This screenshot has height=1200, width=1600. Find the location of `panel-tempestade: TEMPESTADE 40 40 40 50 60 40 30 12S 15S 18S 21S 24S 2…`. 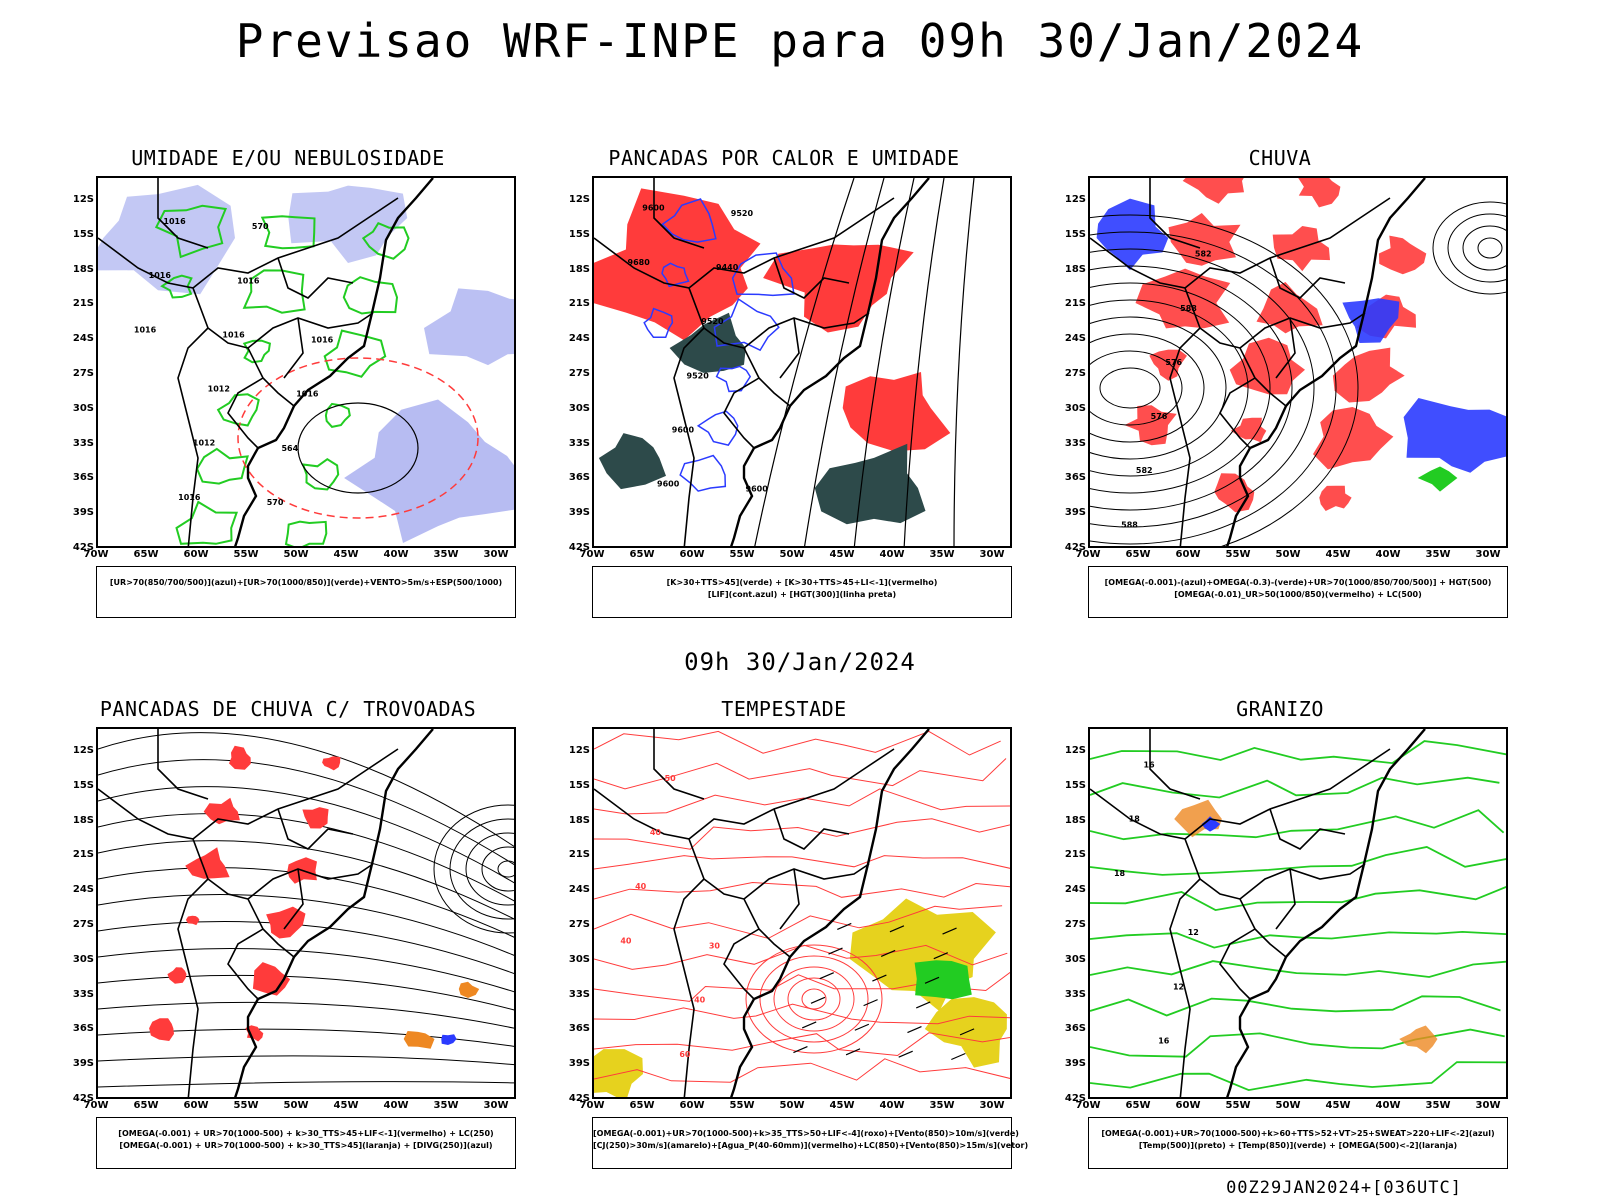

panel-tempestade: TEMPESTADE 40 40 40 50 60 40 30 12S 15S 18S 21S 24S 2… is located at coordinates (784, 937).